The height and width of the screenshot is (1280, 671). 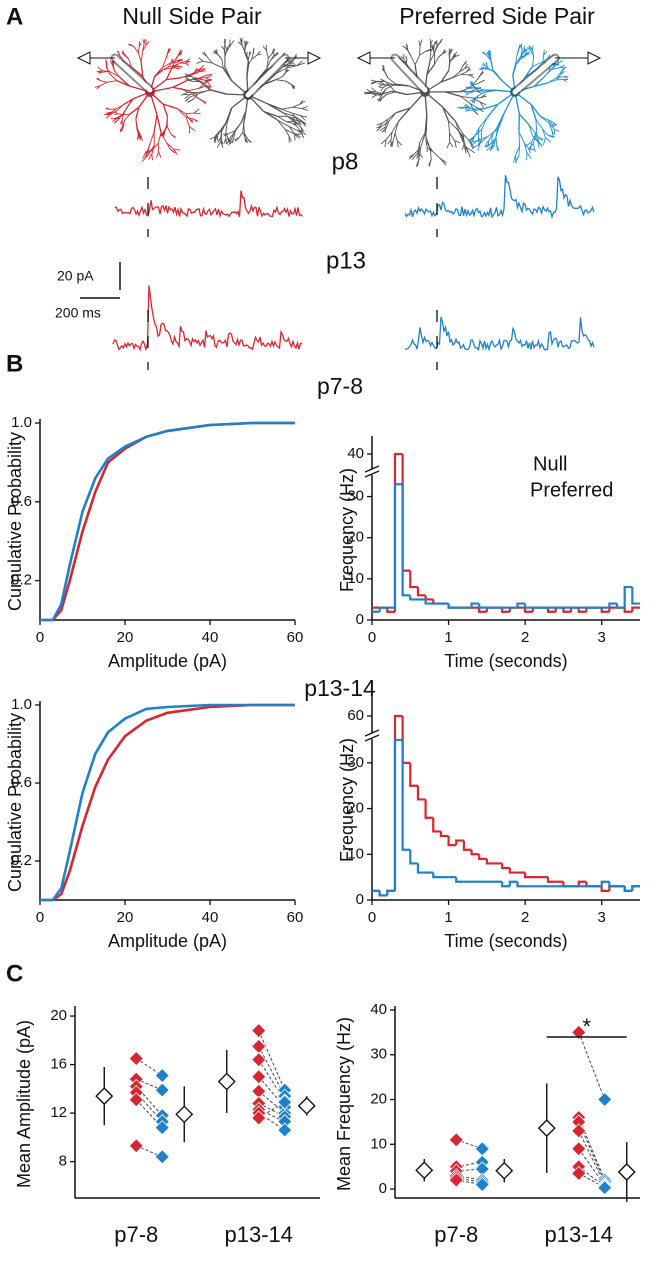 I want to click on x-tick-label: 40, so click(x=210, y=917).